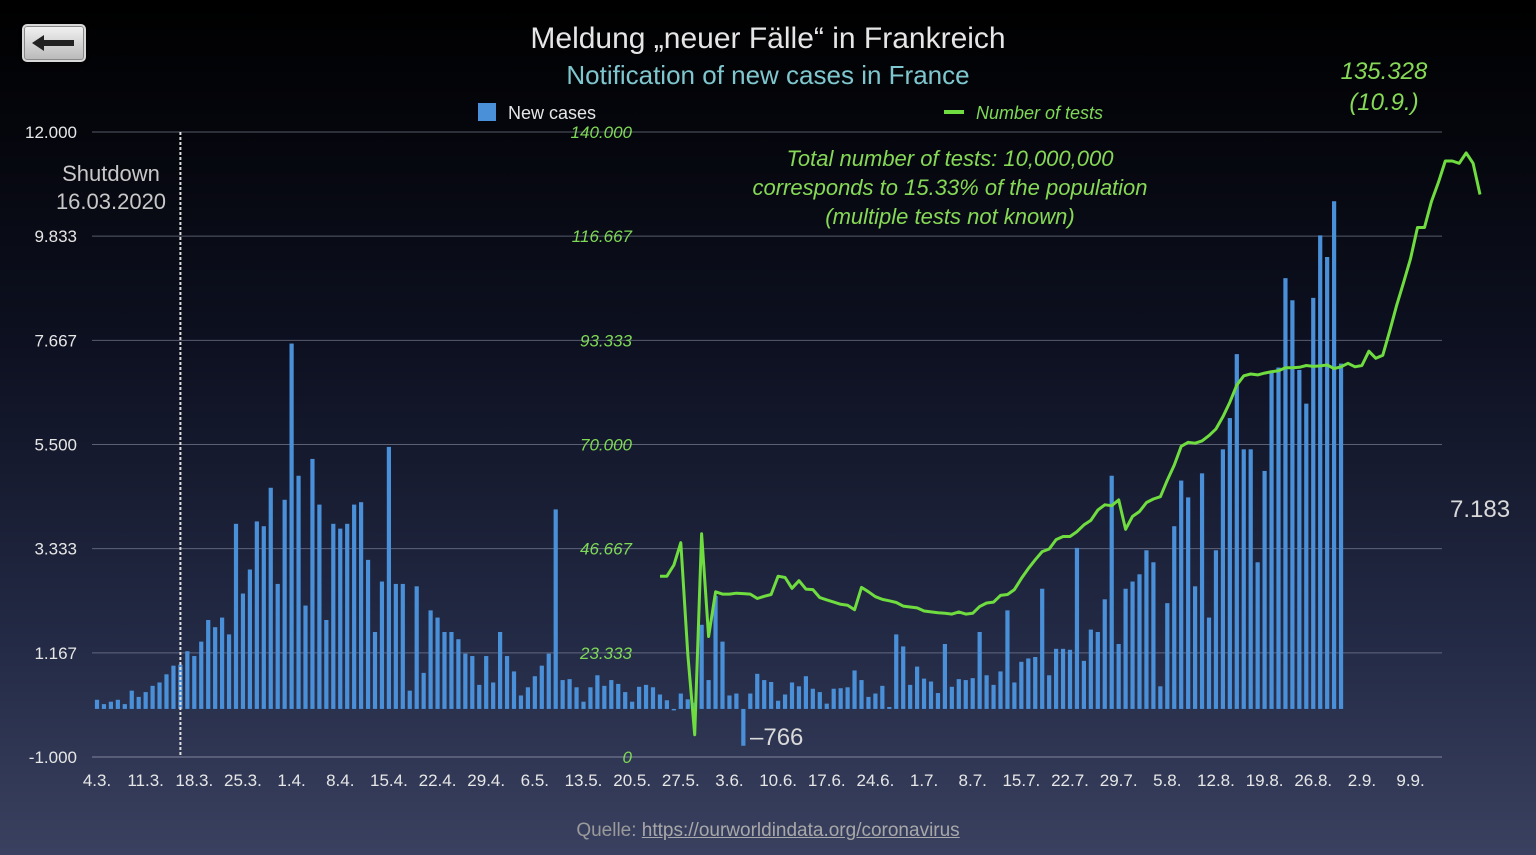 The width and height of the screenshot is (1536, 855). Describe the element at coordinates (111, 201) in the screenshot. I see `shutdown-label-line2: 16.03.2020` at that location.